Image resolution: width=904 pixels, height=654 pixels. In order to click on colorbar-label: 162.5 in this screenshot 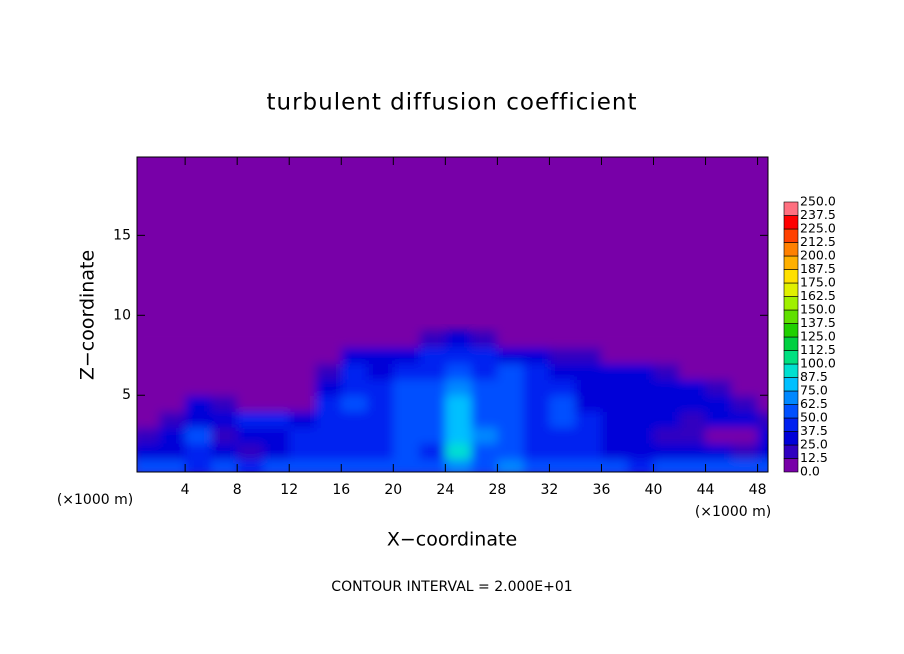, I will do `click(818, 295)`.